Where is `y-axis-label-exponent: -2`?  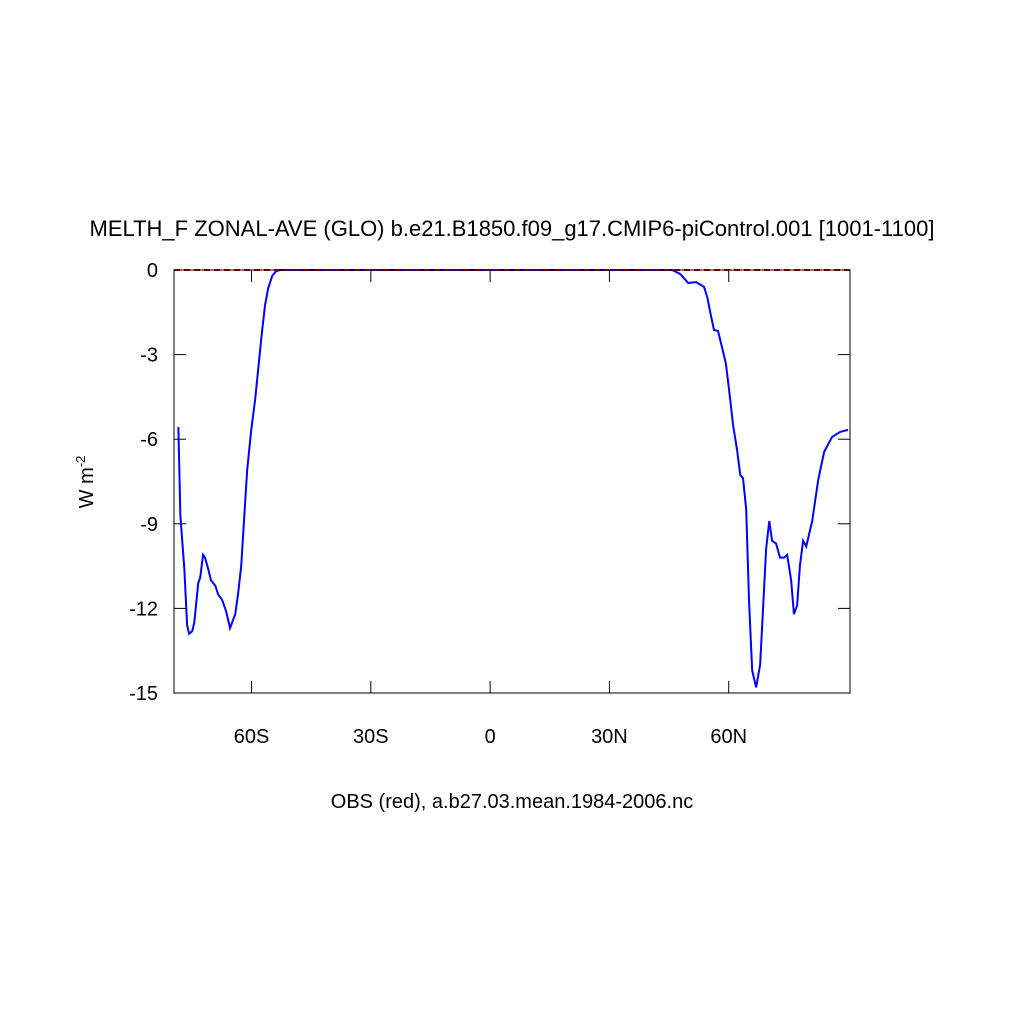
y-axis-label-exponent: -2 is located at coordinates (80, 462).